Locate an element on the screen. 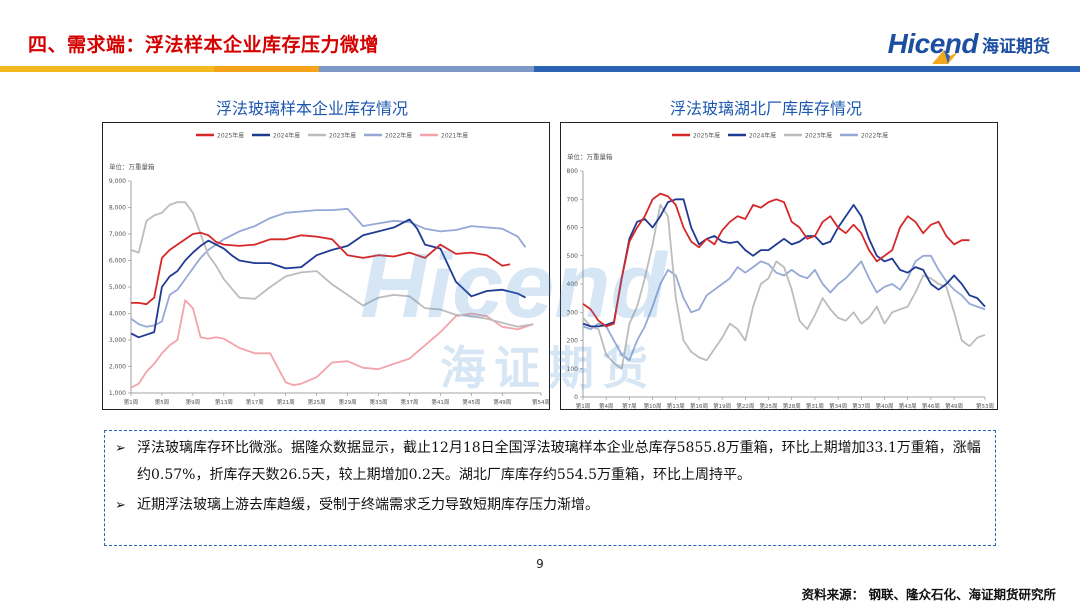 Image resolution: width=1080 pixels, height=607 pixels. summary-bullet: ➢ 近期浮法玻璃上游去库趋缓，受制于终端需求乏力导致短期库存压力渐增。 is located at coordinates (550, 505).